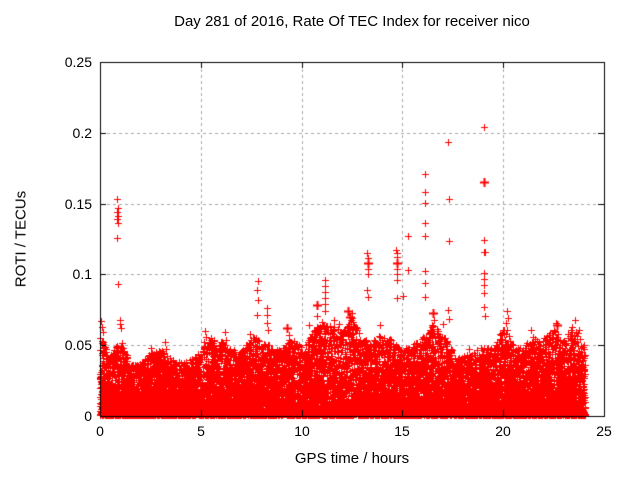  Describe the element at coordinates (100, 431) in the screenshot. I see `x-tick-label: 0` at that location.